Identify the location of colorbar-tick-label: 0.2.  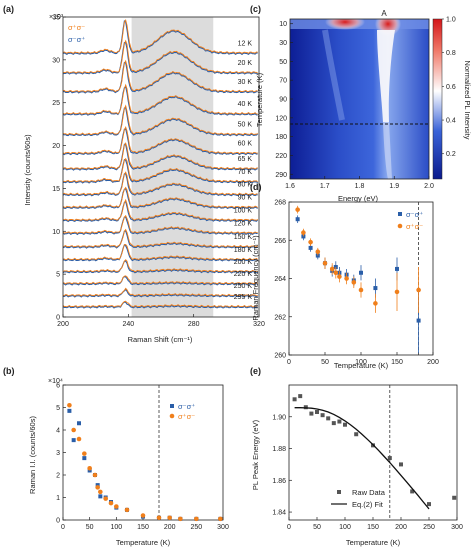
(451, 154).